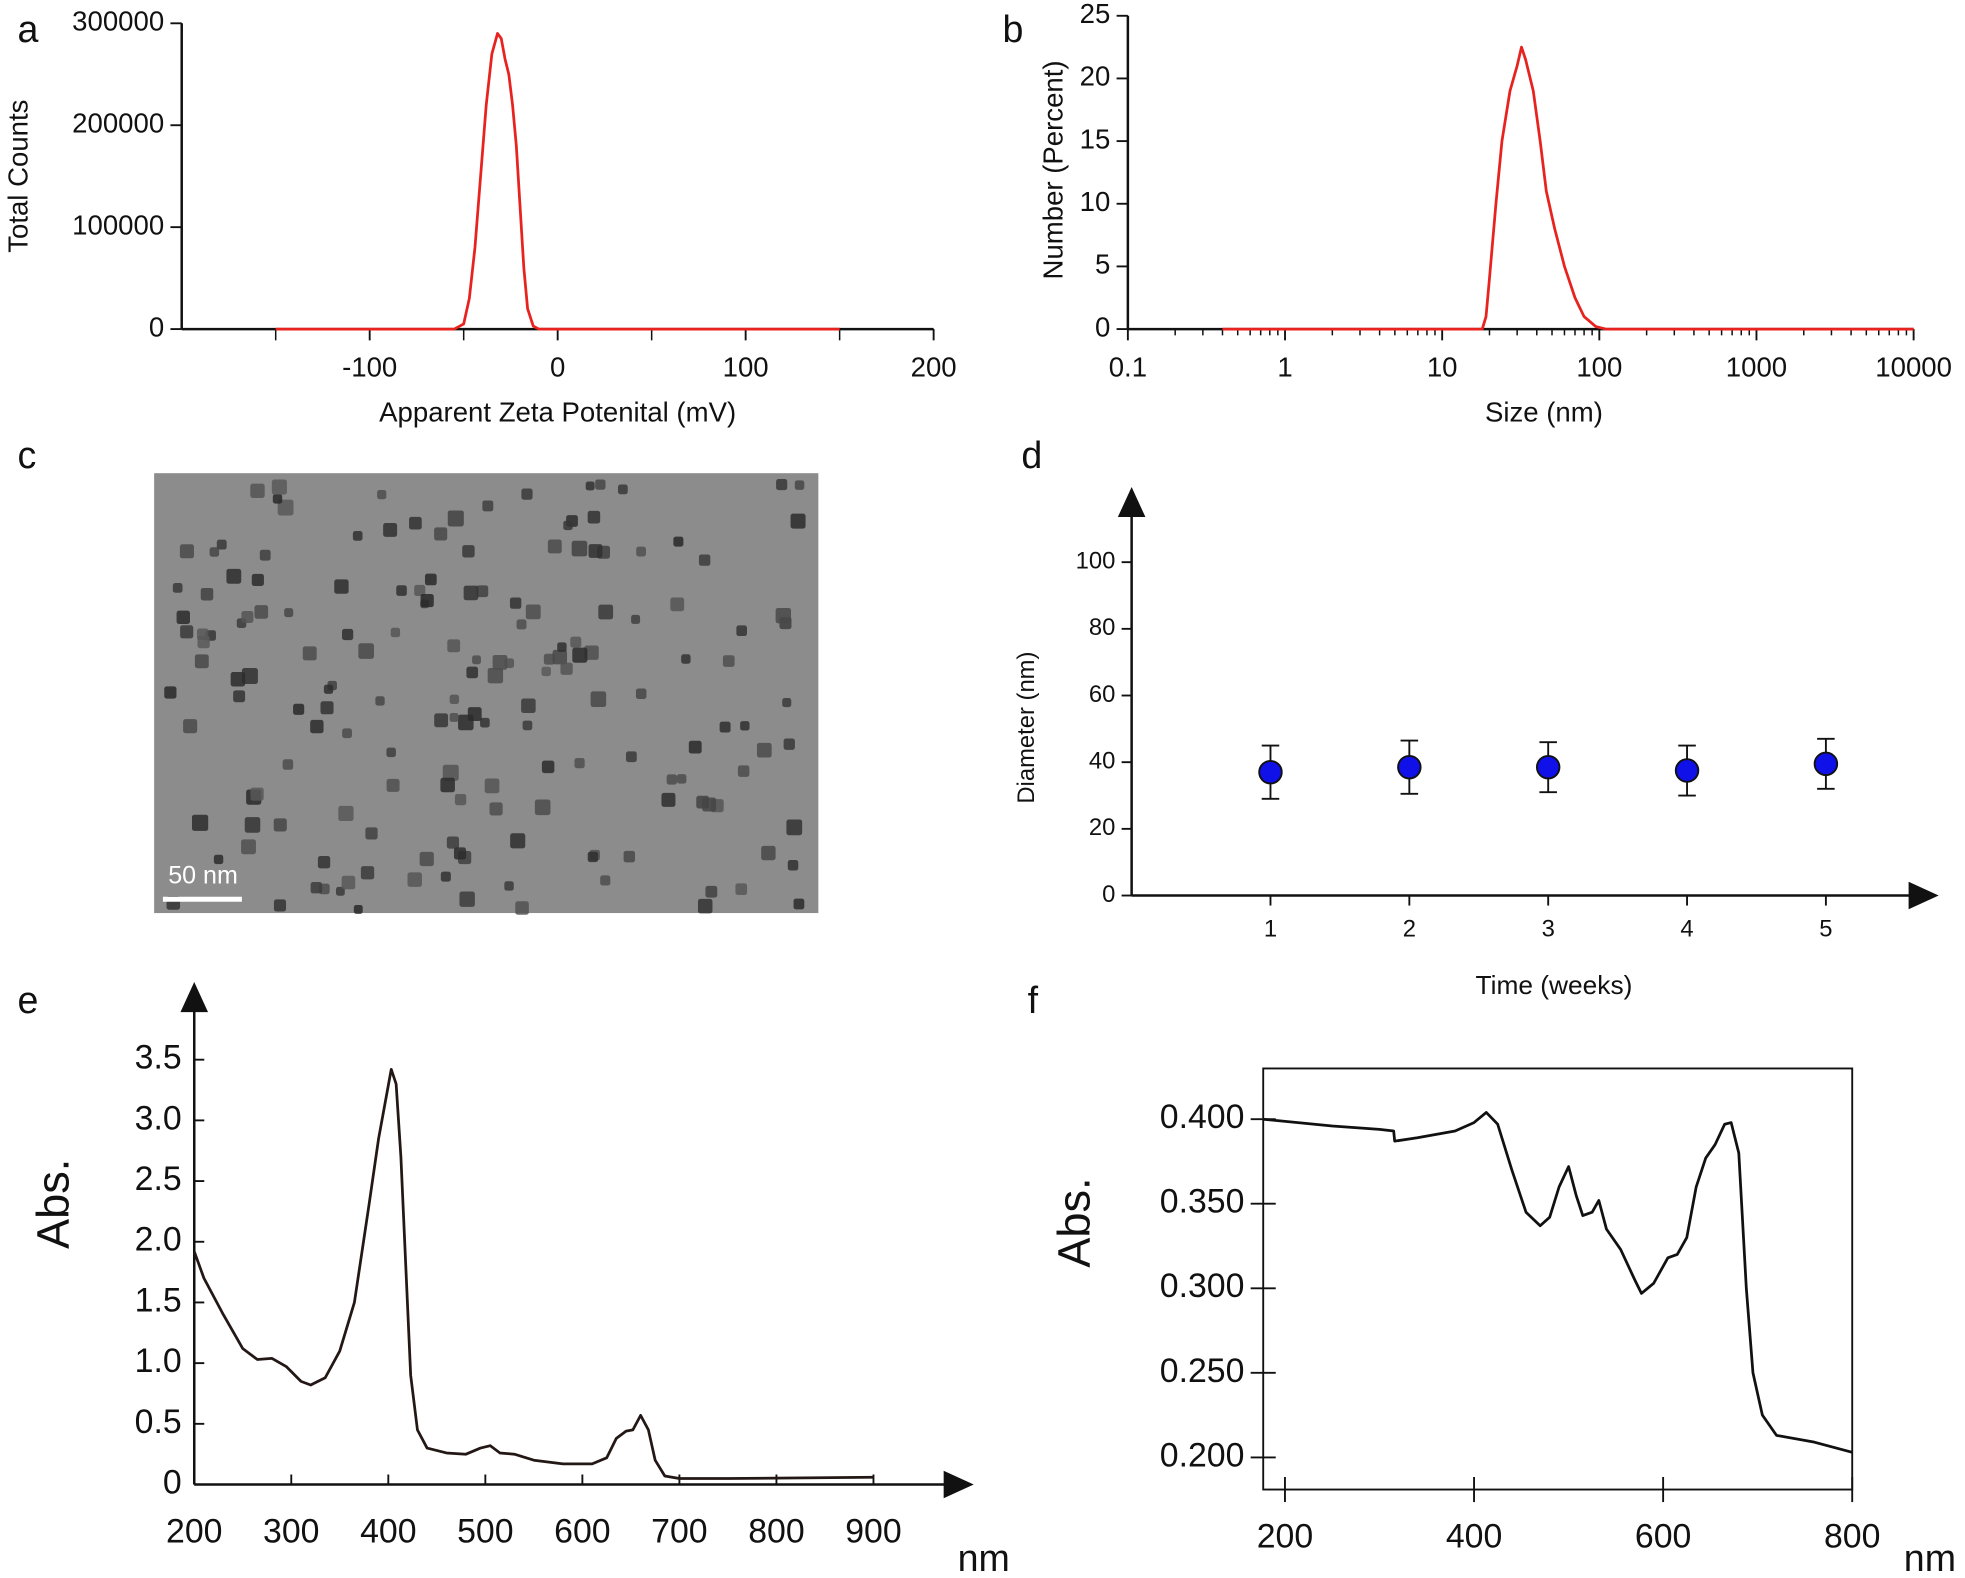  Describe the element at coordinates (873, 1532) in the screenshot. I see `x-tick-label: 900` at that location.